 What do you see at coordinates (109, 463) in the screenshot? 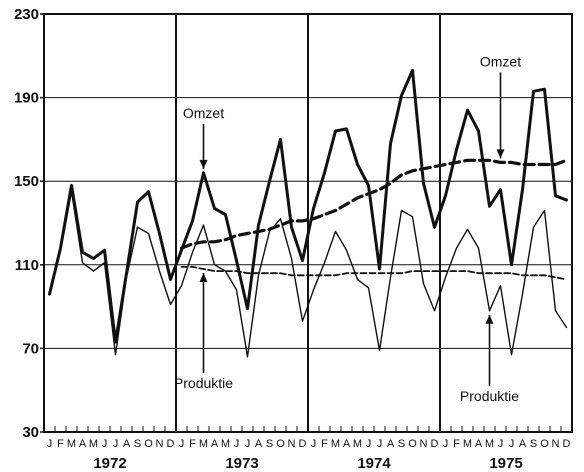
I see `year-label: 1972` at bounding box center [109, 463].